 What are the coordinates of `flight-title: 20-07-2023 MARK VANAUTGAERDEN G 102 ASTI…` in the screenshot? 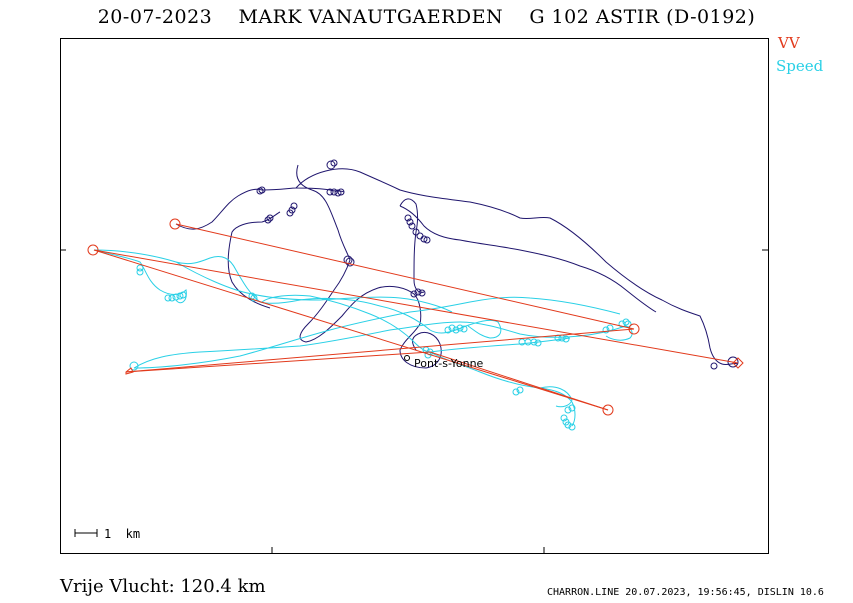 It's located at (426, 17).